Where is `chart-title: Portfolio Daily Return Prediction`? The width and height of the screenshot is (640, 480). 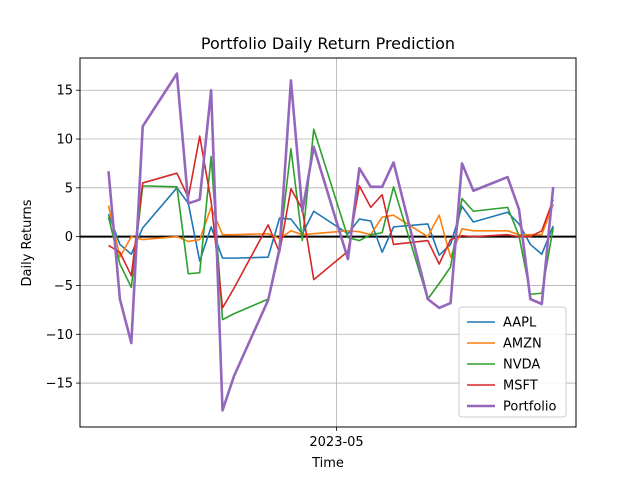
chart-title: Portfolio Daily Return Prediction is located at coordinates (328, 43).